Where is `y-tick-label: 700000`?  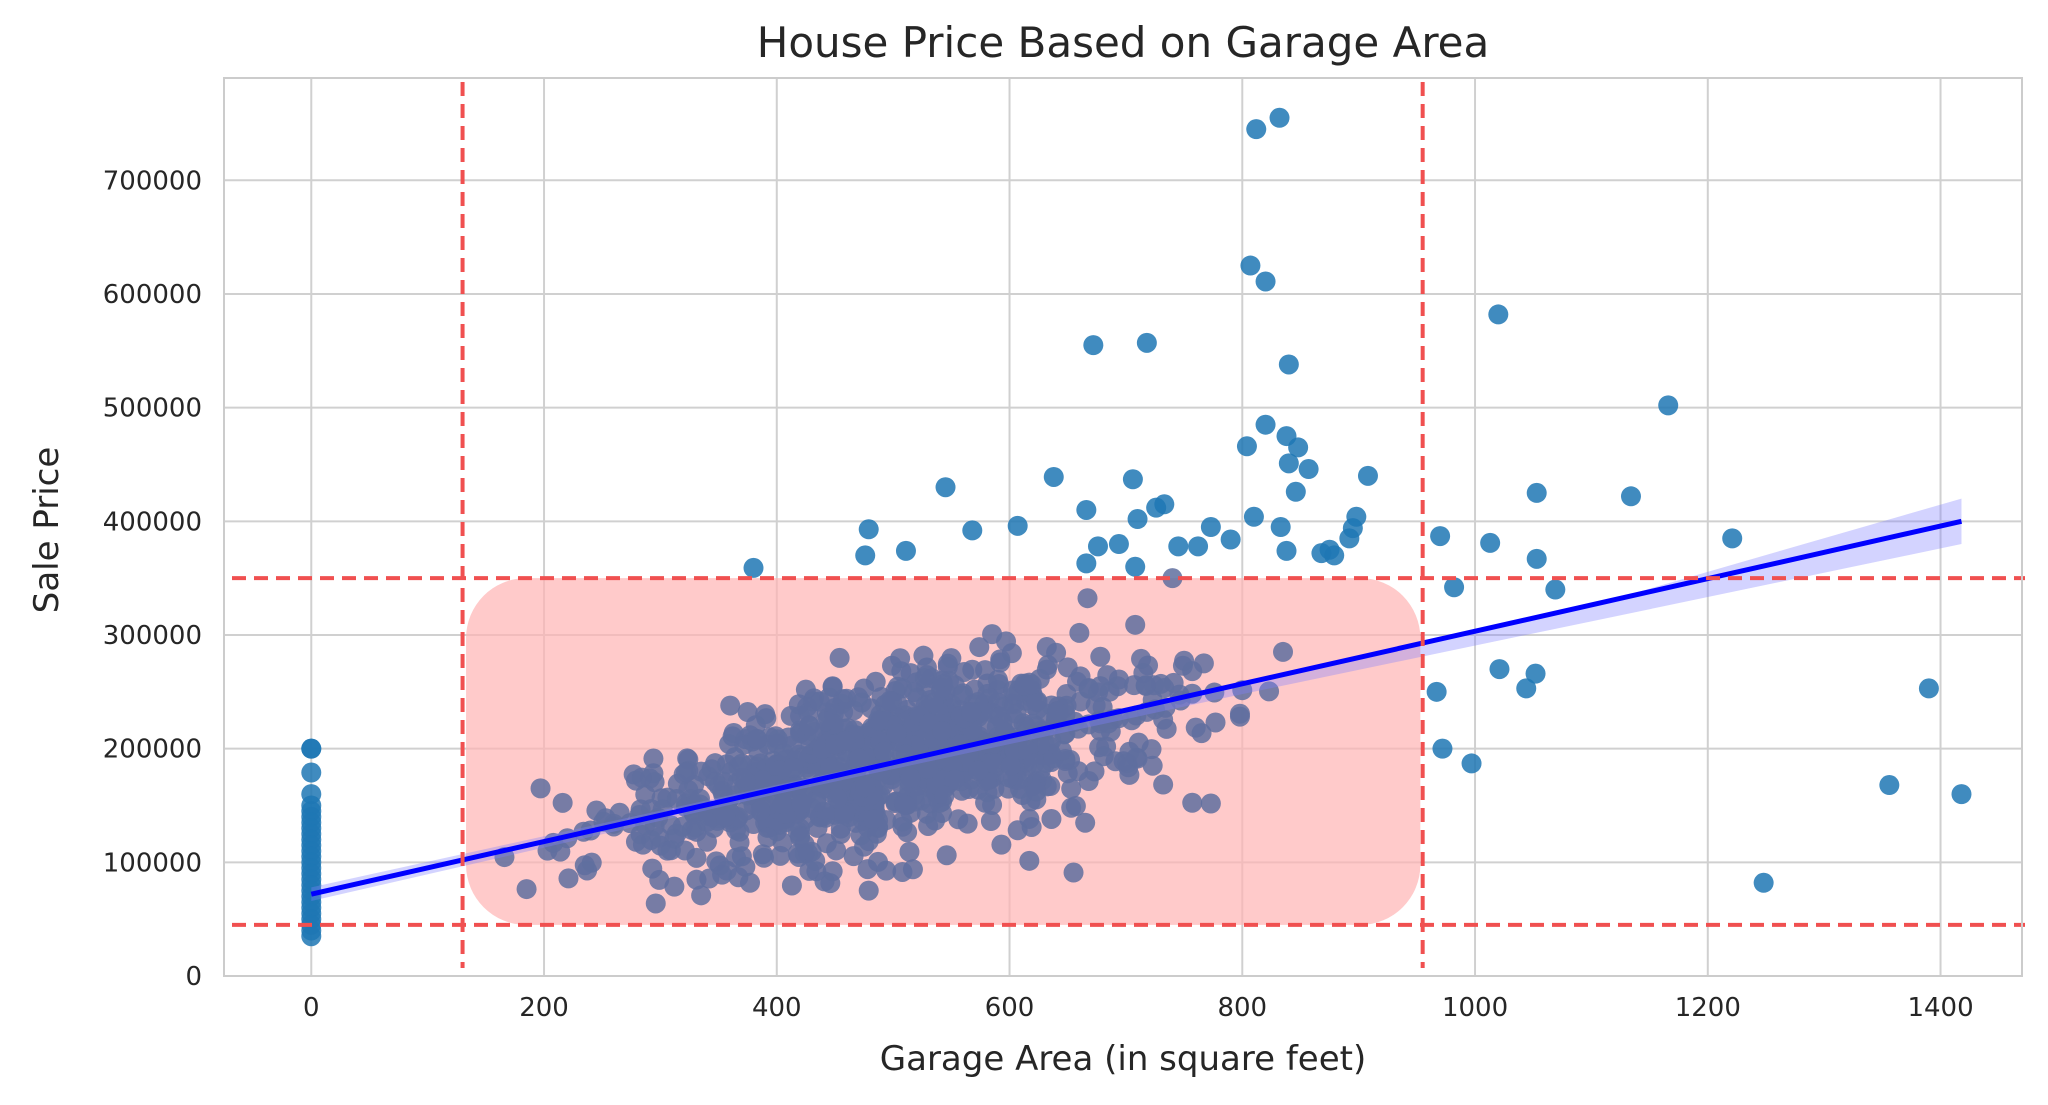
y-tick-label: 700000 is located at coordinates (152, 181).